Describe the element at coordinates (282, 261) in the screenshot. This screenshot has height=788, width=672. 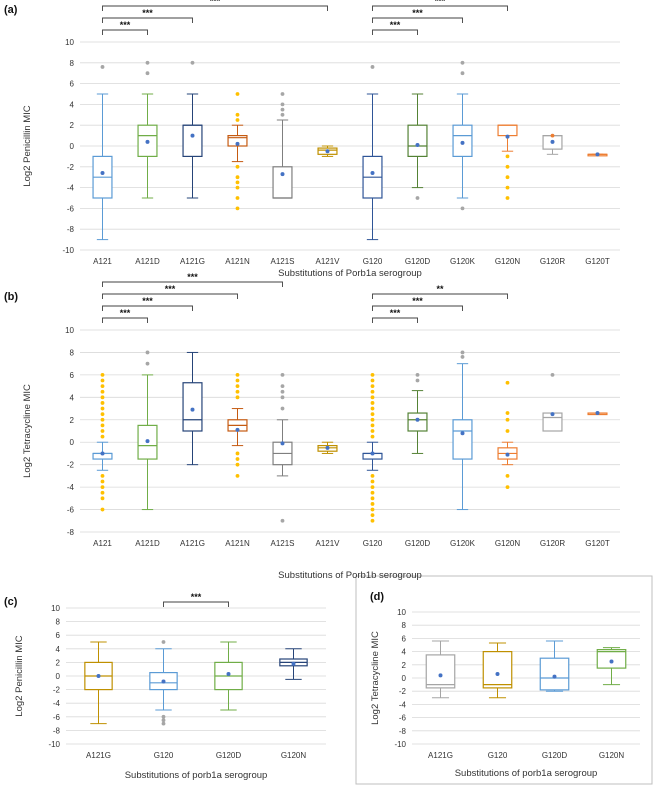
I see `x-tick-label: A121S` at that location.